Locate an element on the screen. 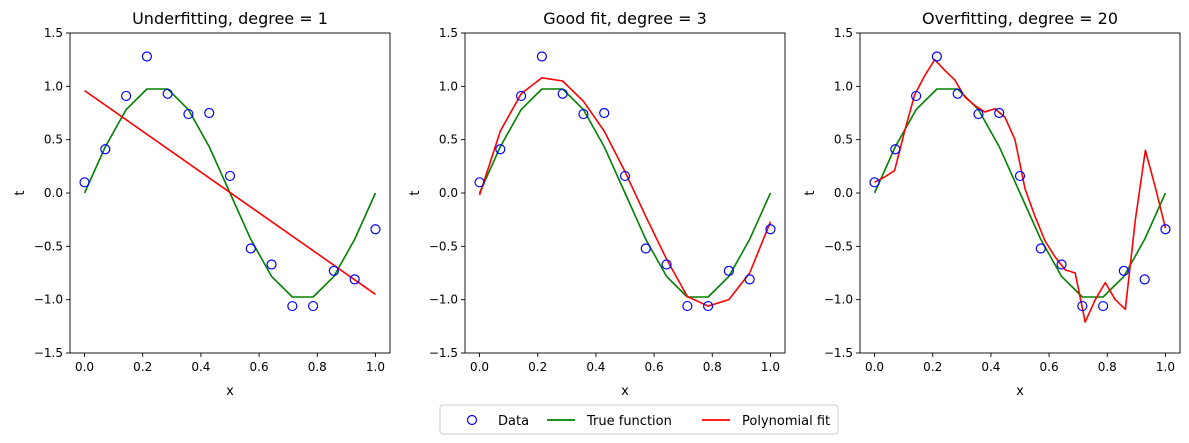 This screenshot has width=1189, height=443. polynomial-fit-line is located at coordinates (230, 192).